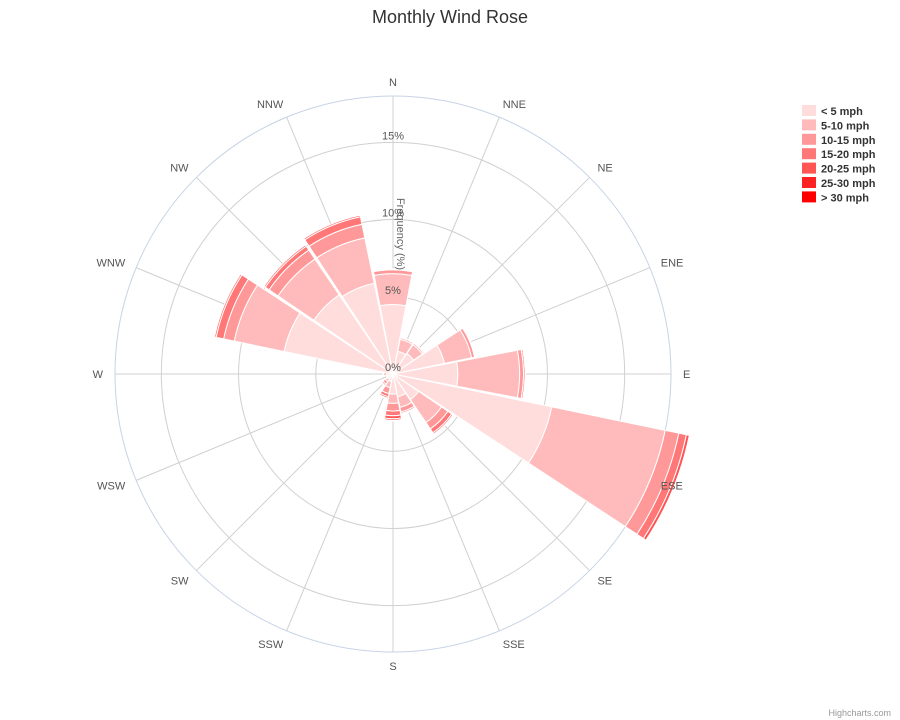  What do you see at coordinates (444, 425) in the screenshot?
I see `bar-se-segment` at bounding box center [444, 425].